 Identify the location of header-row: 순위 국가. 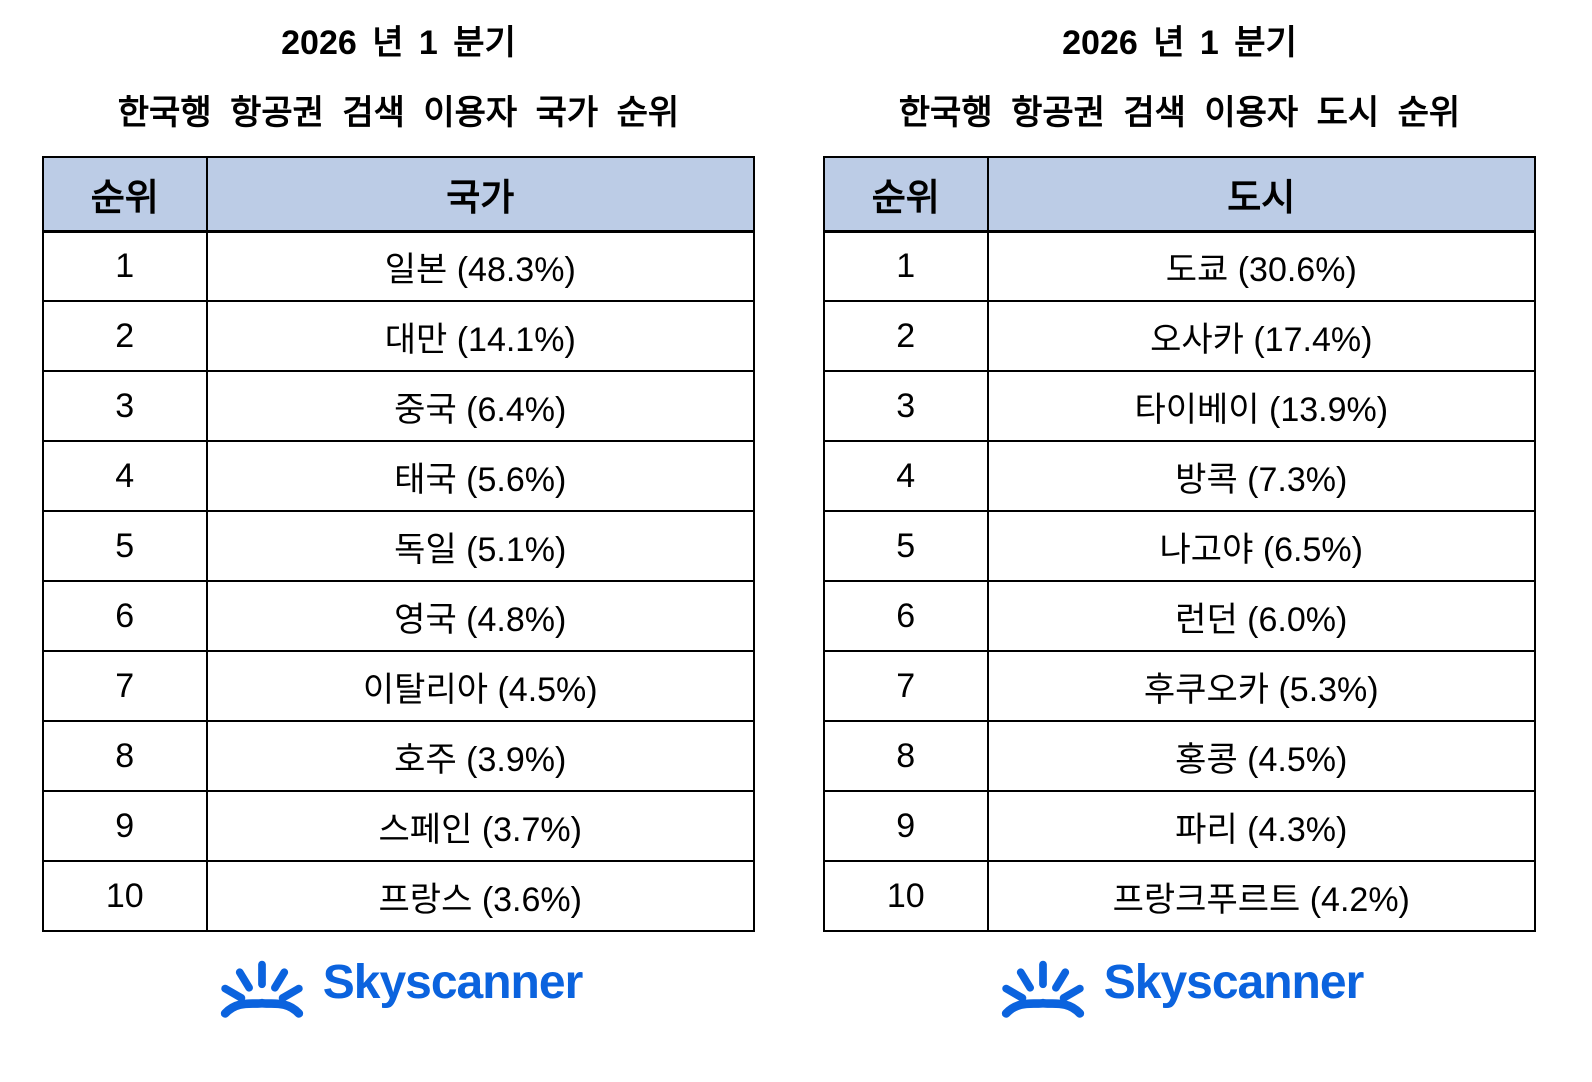
(399, 194).